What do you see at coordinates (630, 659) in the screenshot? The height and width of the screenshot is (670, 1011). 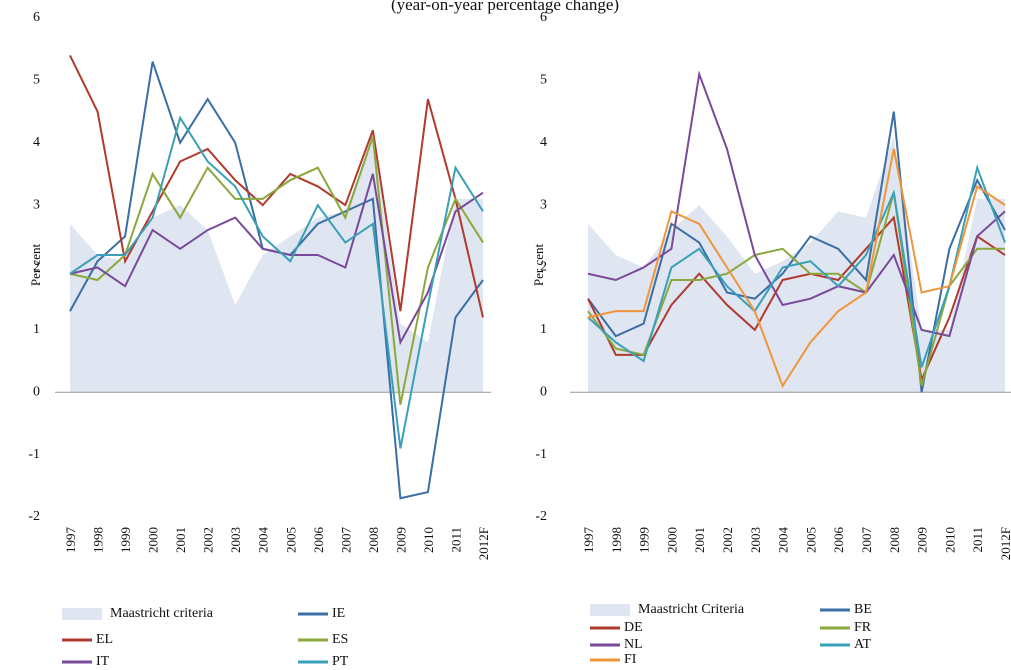 I see `legend-label: FI` at bounding box center [630, 659].